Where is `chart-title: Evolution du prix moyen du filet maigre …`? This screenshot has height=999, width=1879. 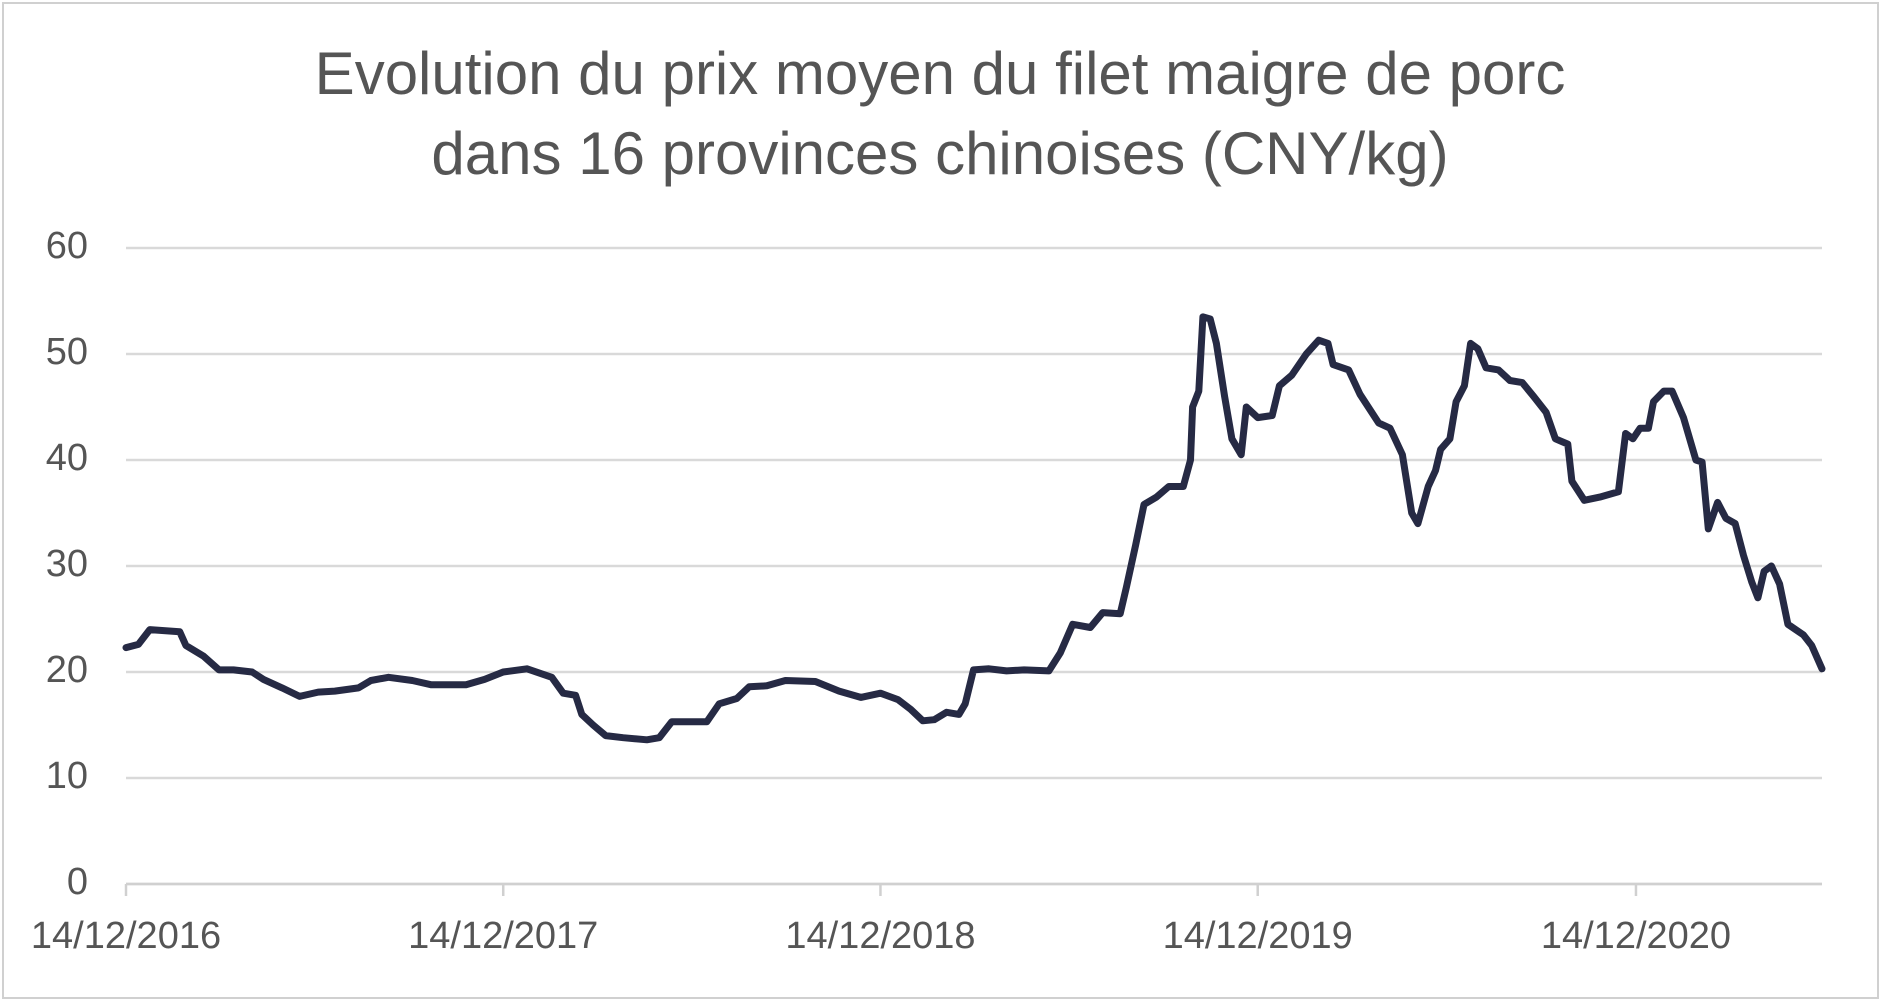 chart-title: Evolution du prix moyen du filet maigre … is located at coordinates (940, 113).